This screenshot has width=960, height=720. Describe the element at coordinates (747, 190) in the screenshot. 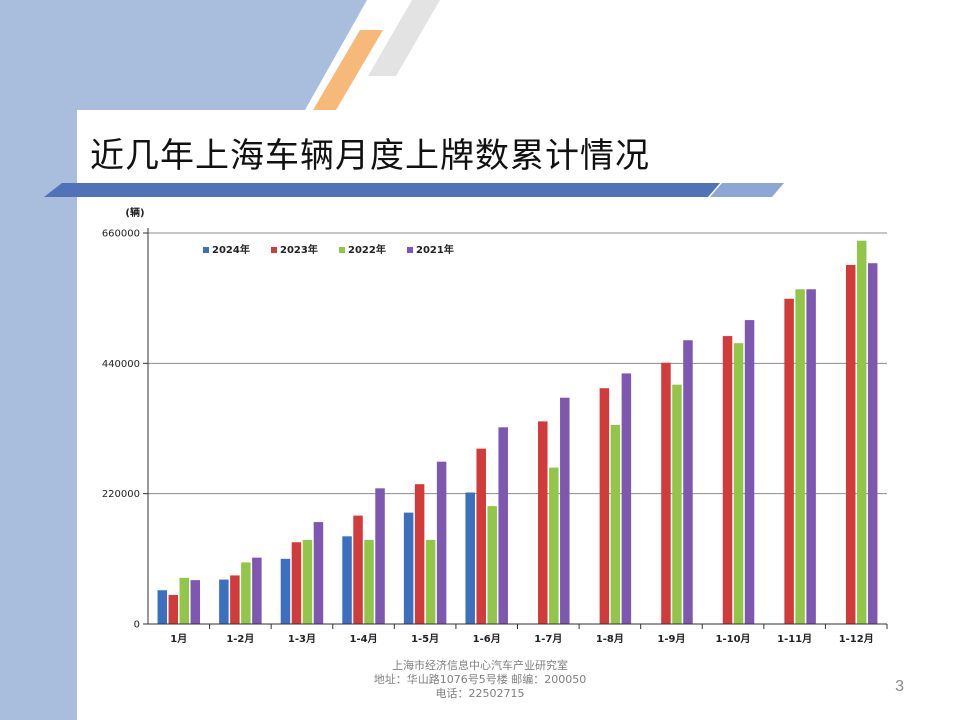

I see `title-bar-light` at that location.